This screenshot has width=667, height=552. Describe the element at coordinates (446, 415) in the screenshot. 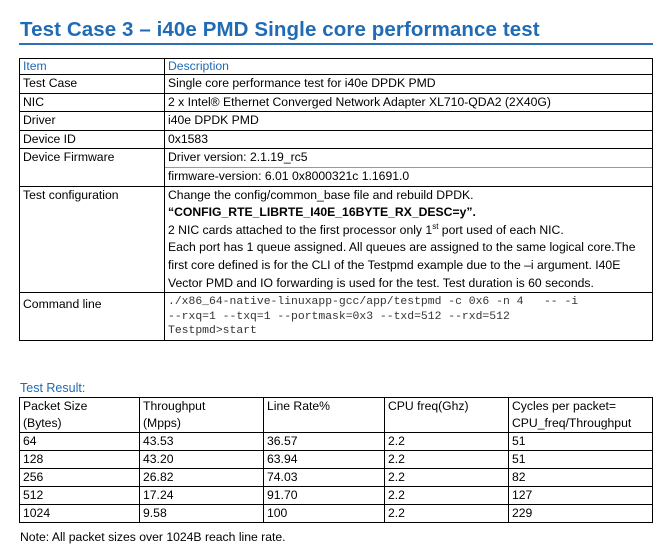

I see `cpu-freq-header: CPU freq(Ghz)` at that location.